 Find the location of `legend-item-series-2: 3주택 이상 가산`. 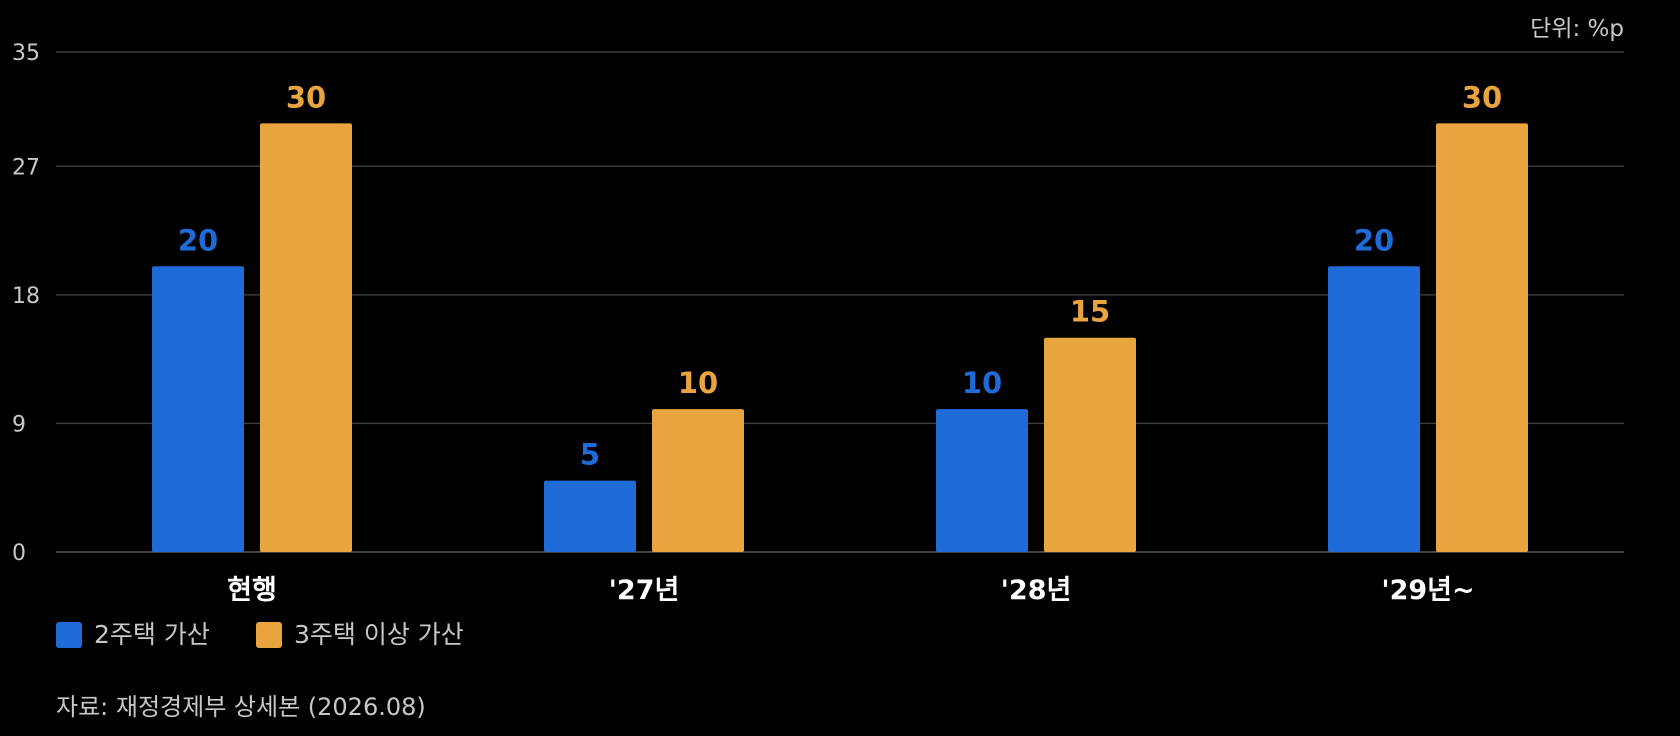

legend-item-series-2: 3주택 이상 가산 is located at coordinates (360, 634).